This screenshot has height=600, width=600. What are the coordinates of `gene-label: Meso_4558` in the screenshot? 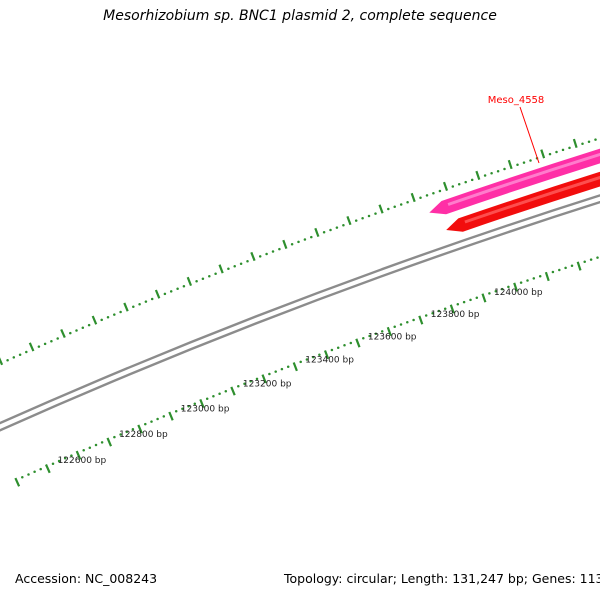 It's located at (516, 100).